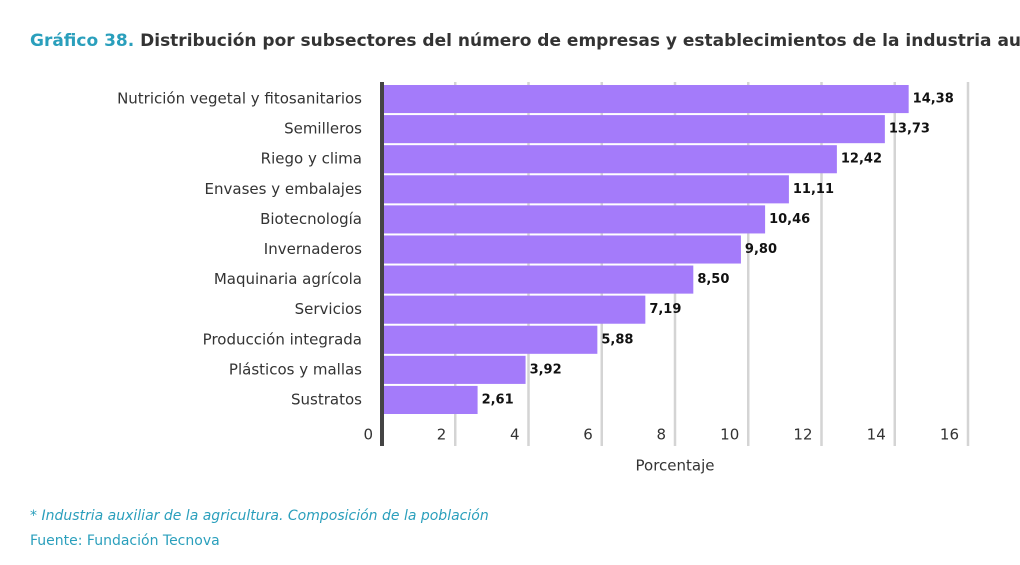  I want to click on value-label: 13,73, so click(909, 129).